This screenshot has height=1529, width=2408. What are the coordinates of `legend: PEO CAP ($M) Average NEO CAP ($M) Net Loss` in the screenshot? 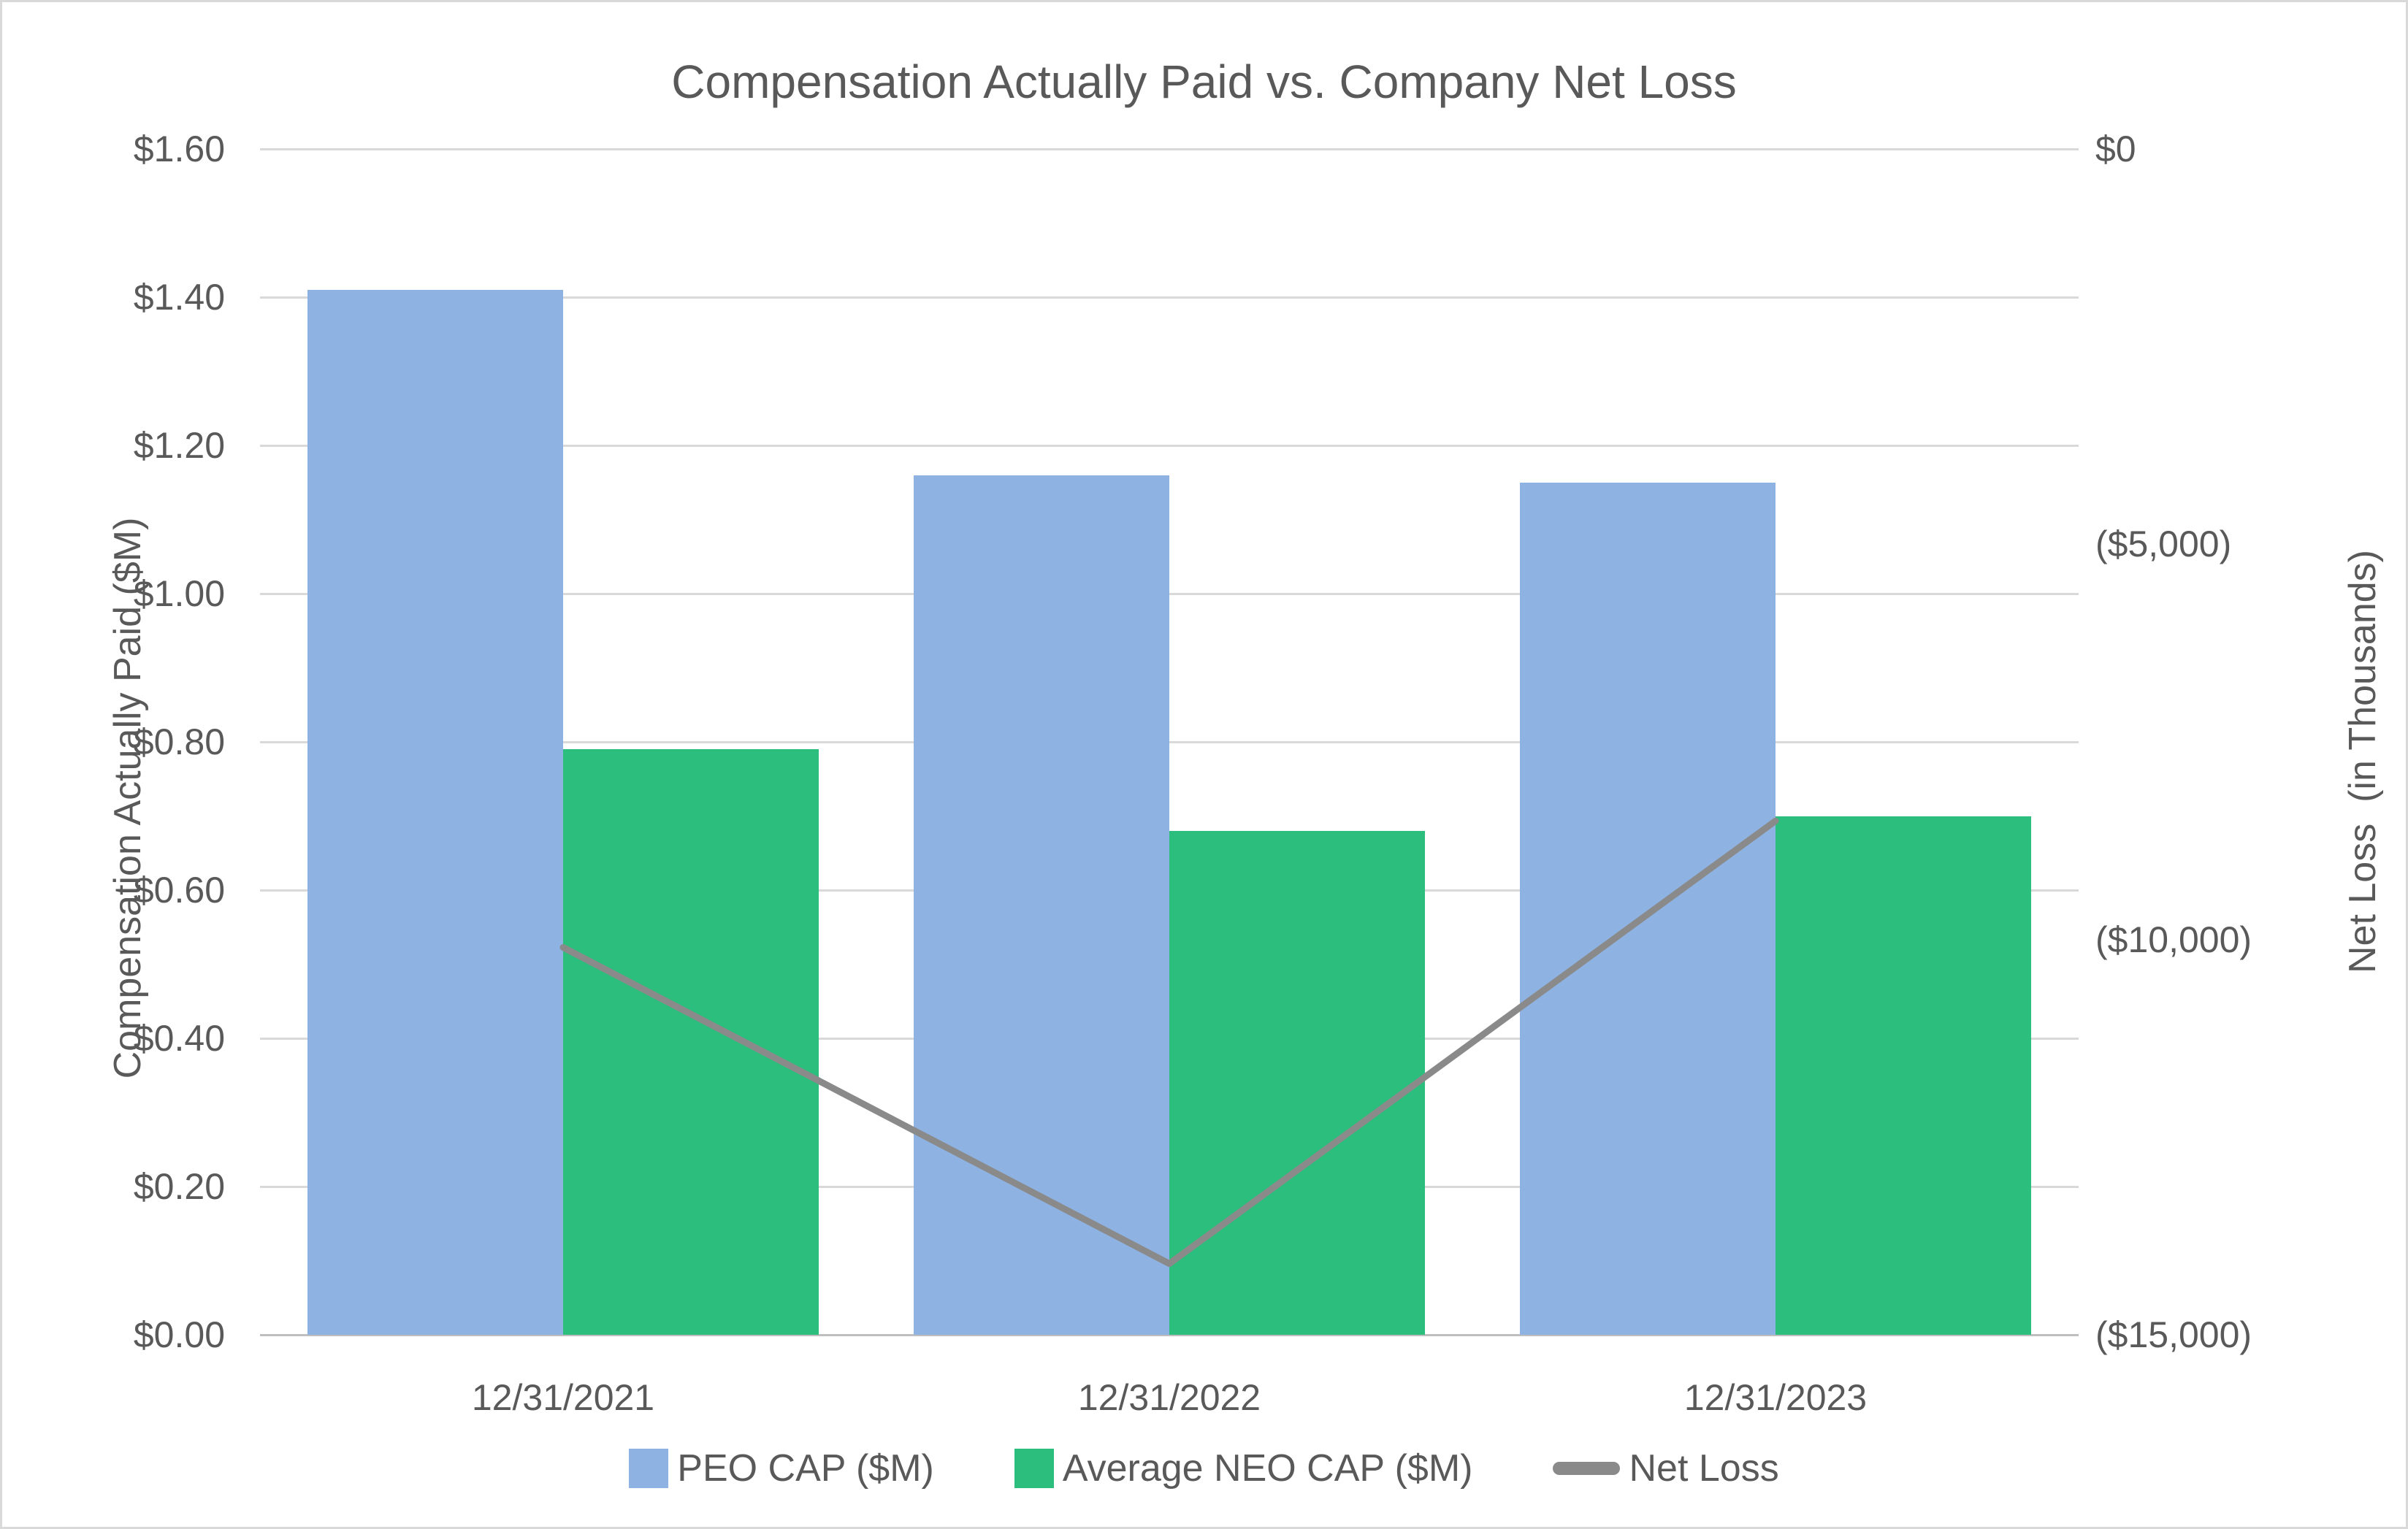 It's located at (1204, 1469).